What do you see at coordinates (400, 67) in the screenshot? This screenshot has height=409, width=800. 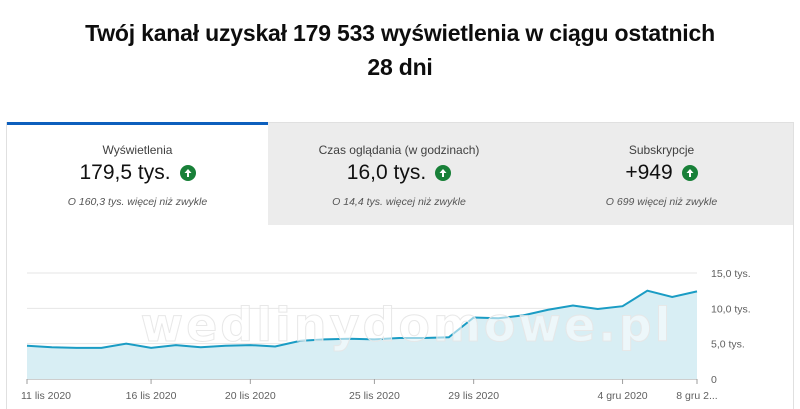 I see `headline-line-2: 28 dni` at bounding box center [400, 67].